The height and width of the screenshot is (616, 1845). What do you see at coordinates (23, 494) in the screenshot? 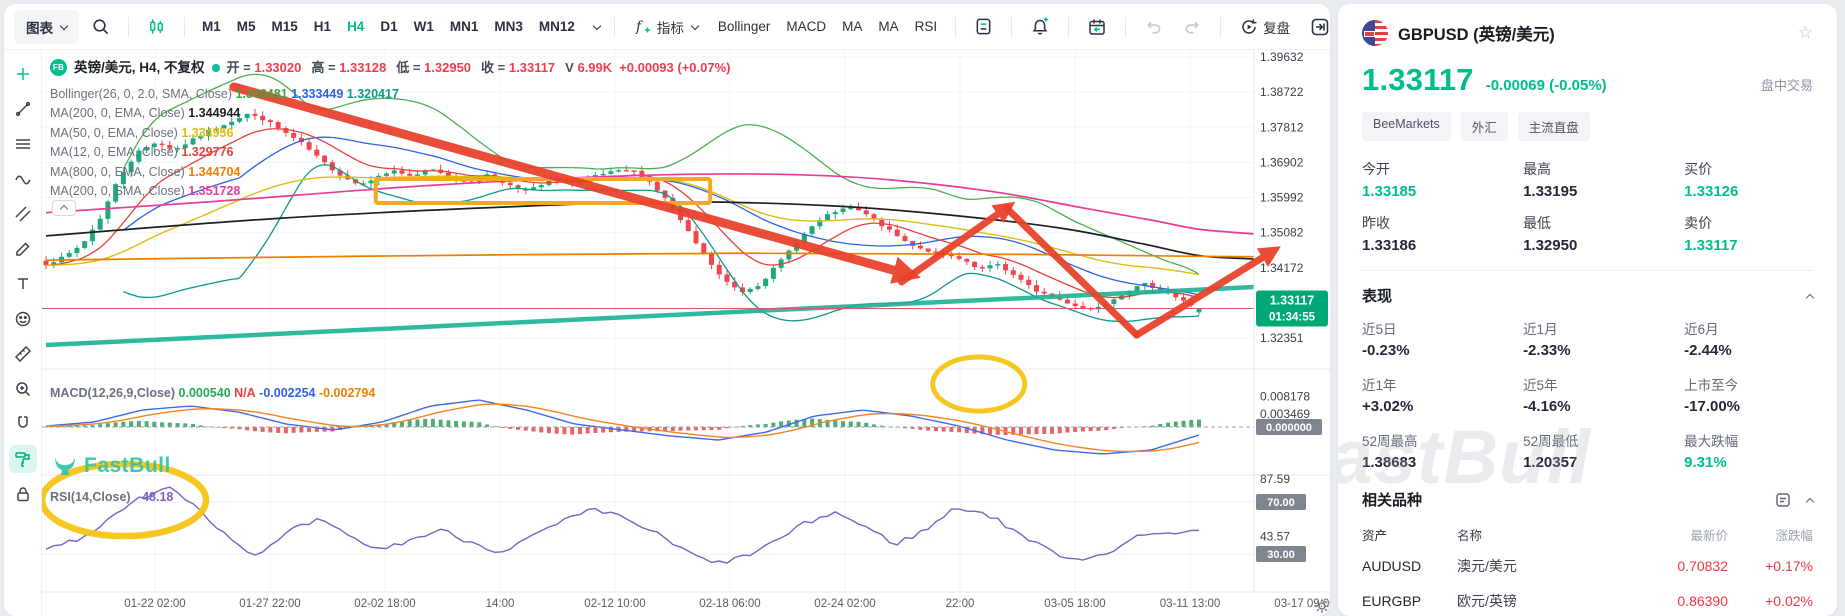
I see `tool-lock-button` at bounding box center [23, 494].